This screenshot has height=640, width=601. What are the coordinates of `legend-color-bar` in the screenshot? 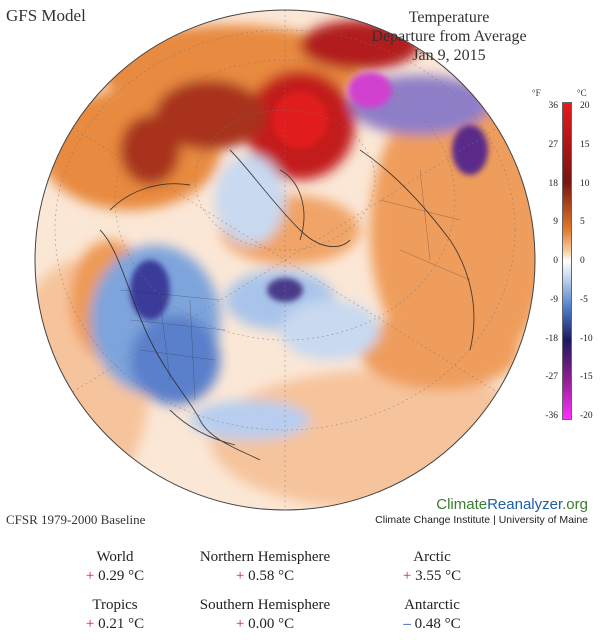 It's located at (567, 261).